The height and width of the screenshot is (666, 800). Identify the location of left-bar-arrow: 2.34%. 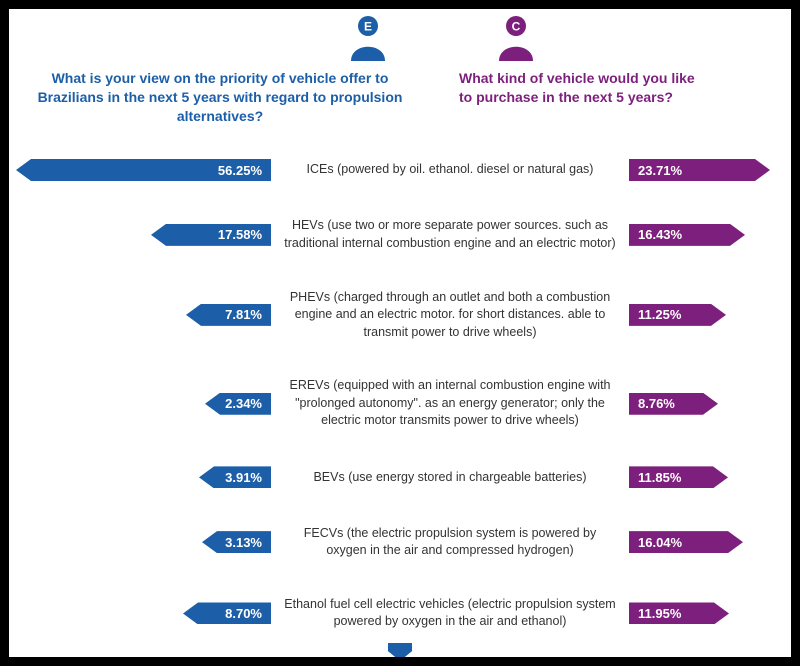
(238, 403).